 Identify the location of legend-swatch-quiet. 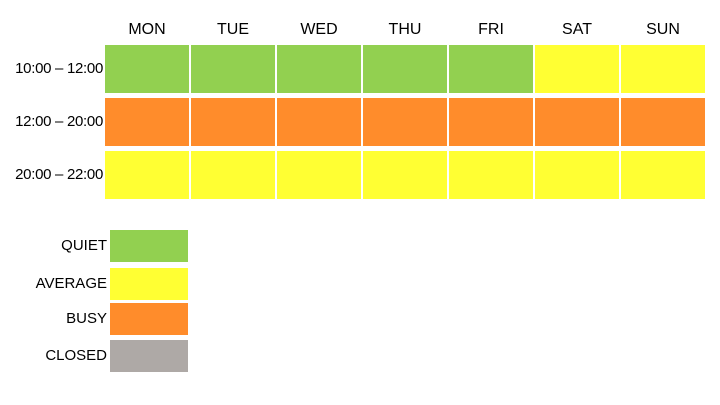
(149, 246).